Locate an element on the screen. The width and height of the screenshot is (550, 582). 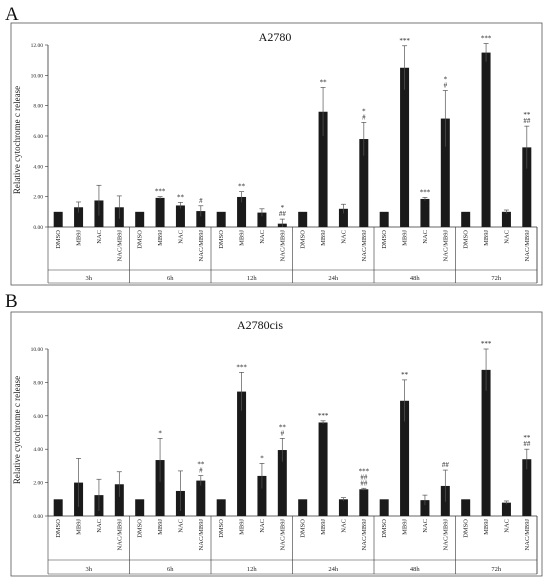
y-tick-label: 8.00 is located at coordinates (38, 383).